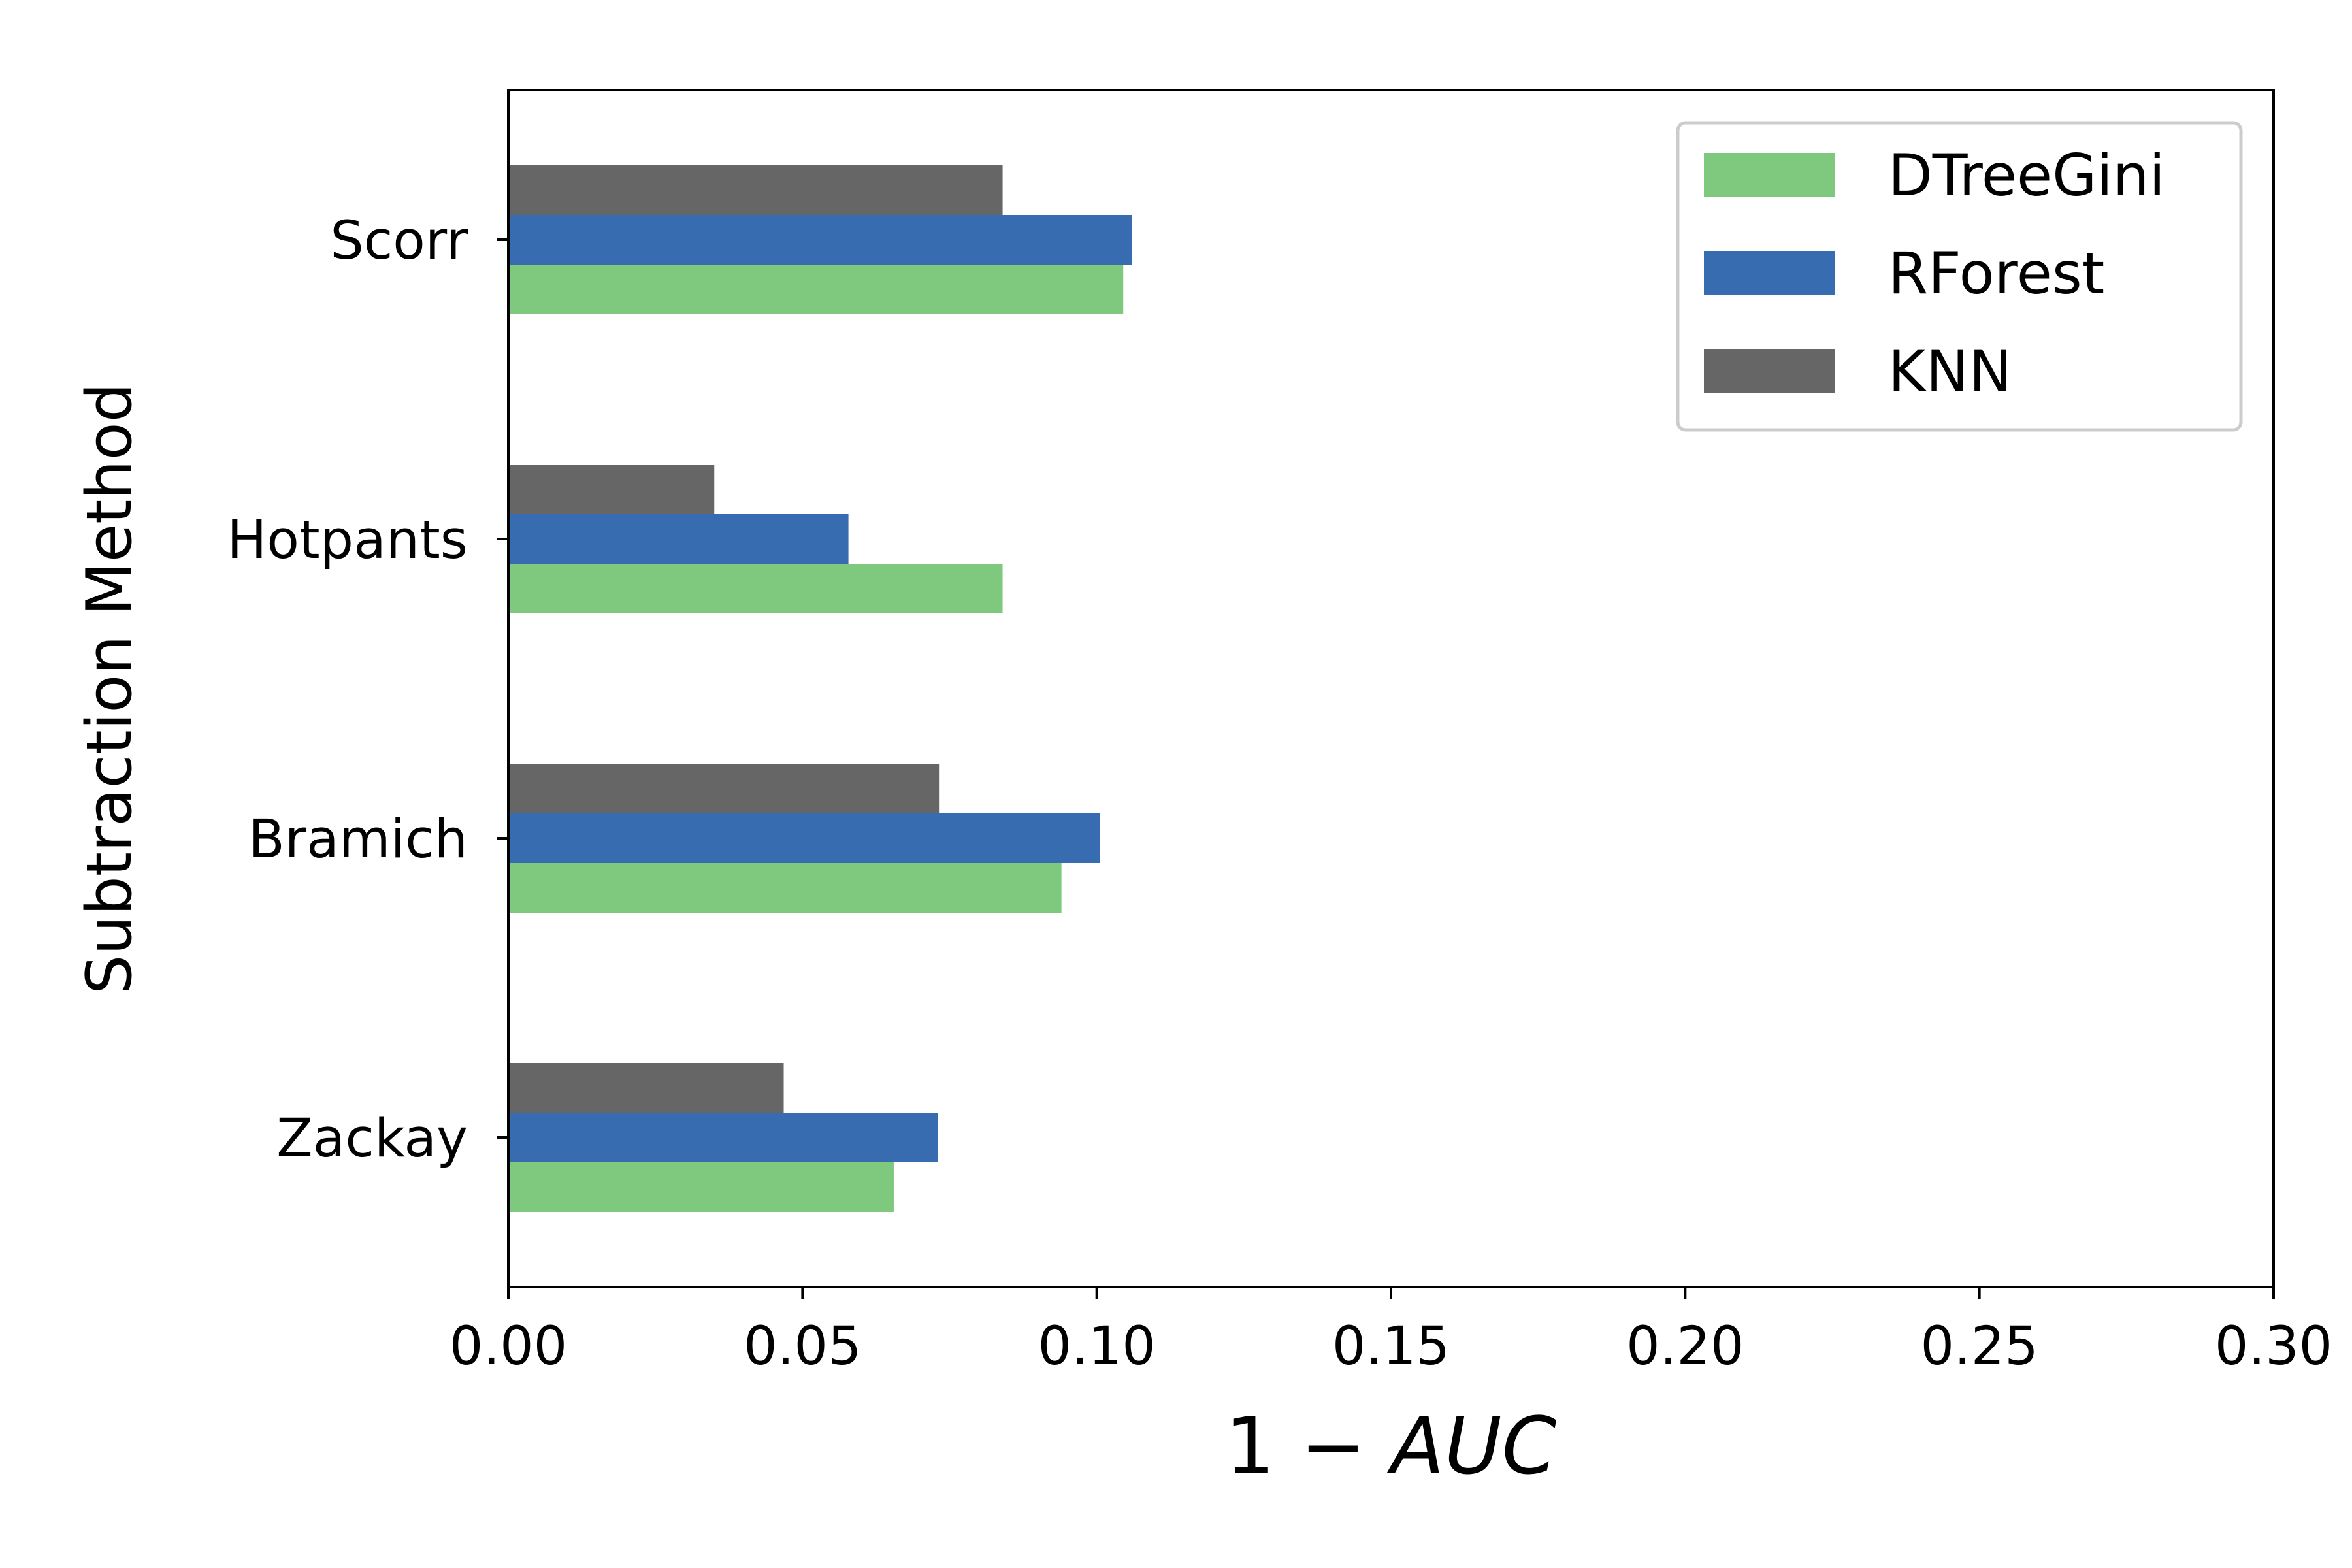 The width and height of the screenshot is (2352, 1568). I want to click on bar-bramich-rforest, so click(804, 838).